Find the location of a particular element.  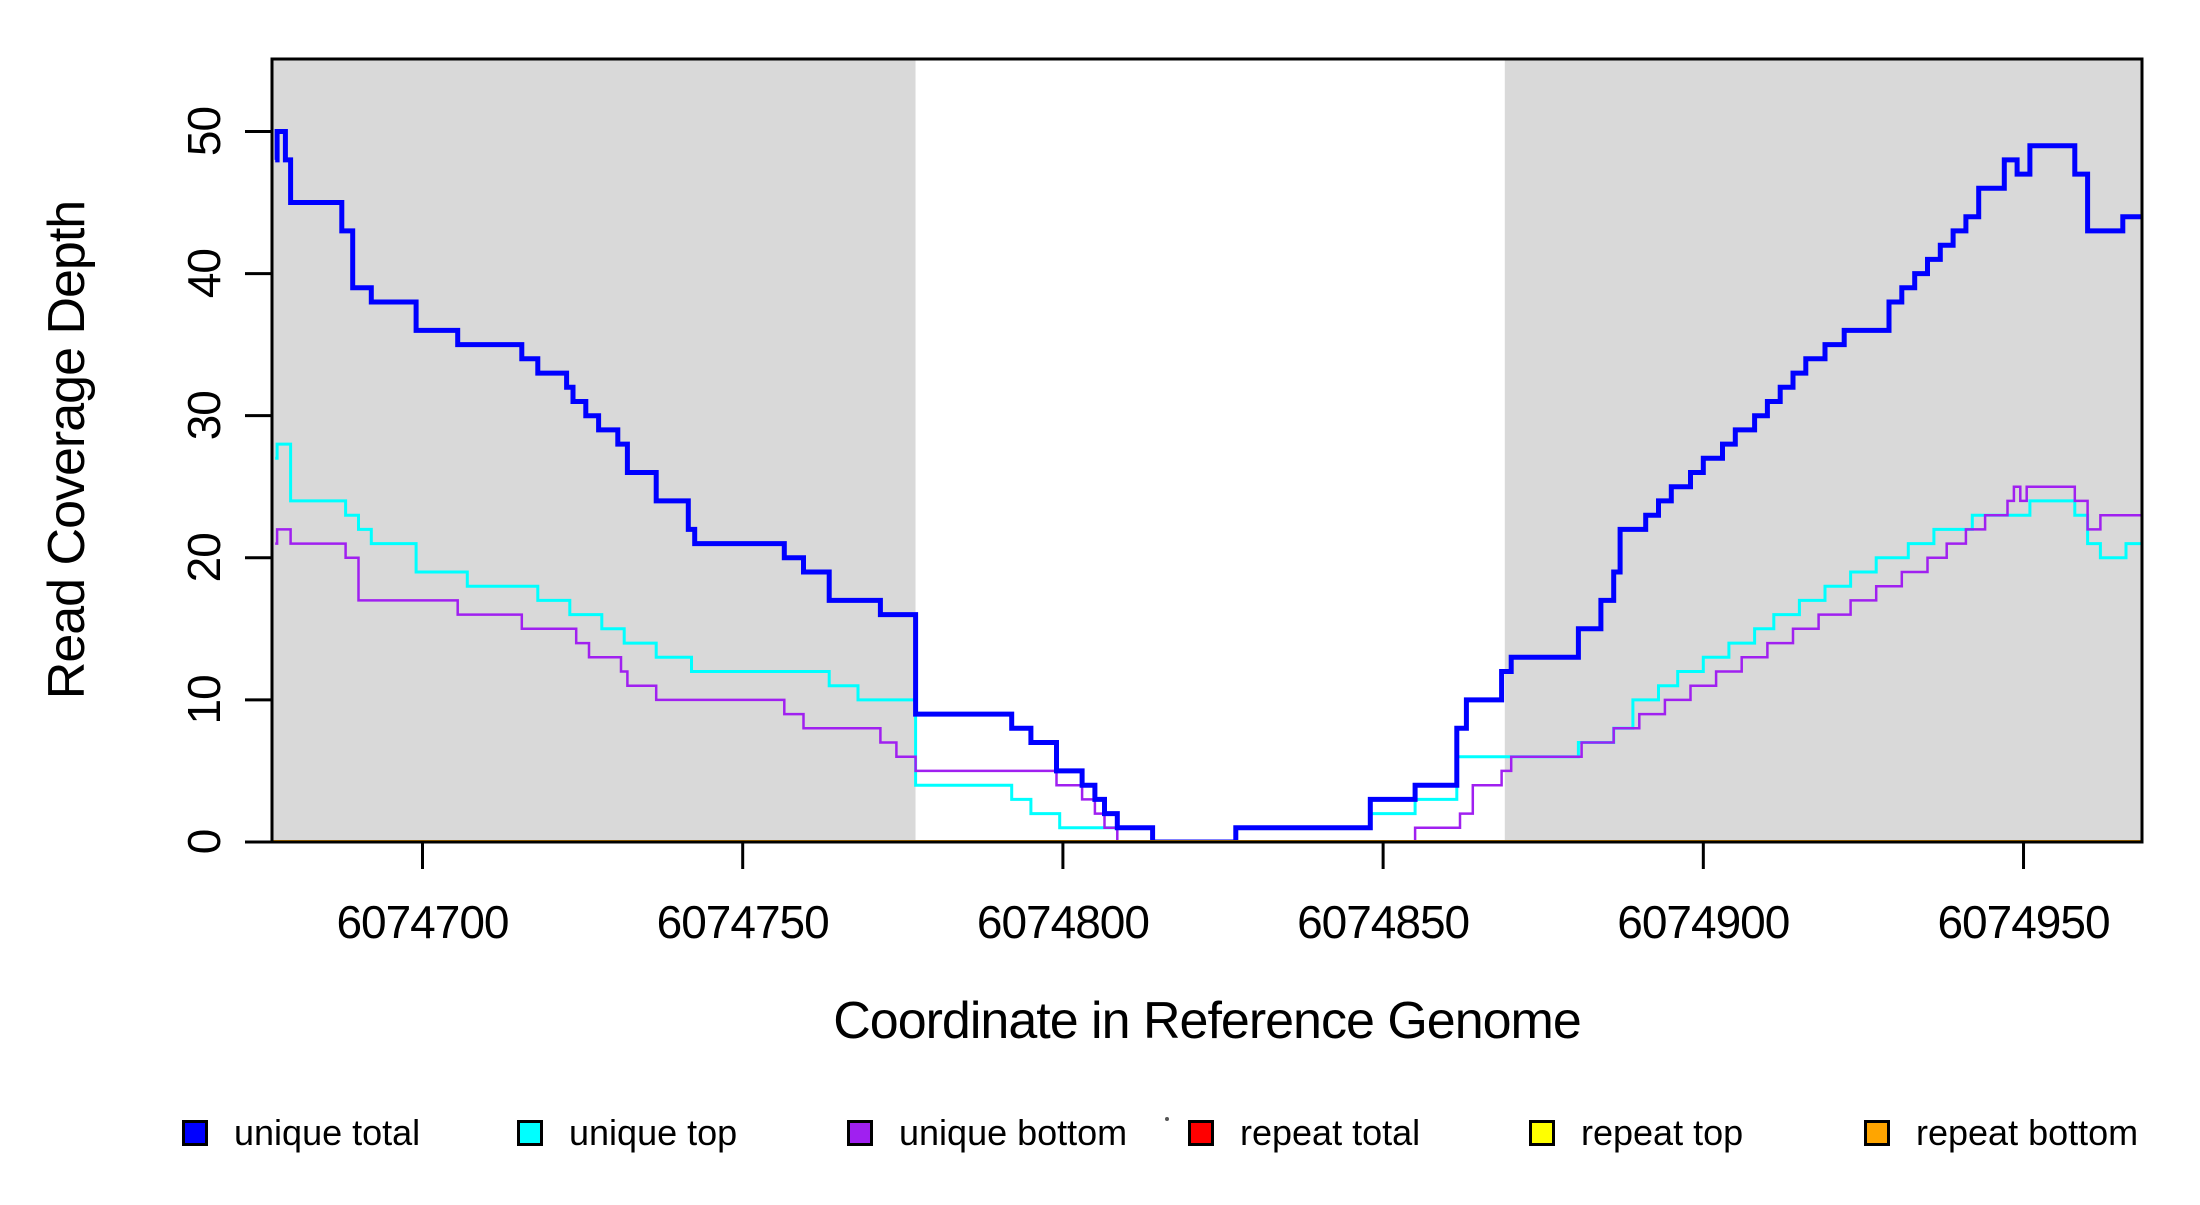

legend-item-repeat-top: repeat top is located at coordinates (1636, 1132).